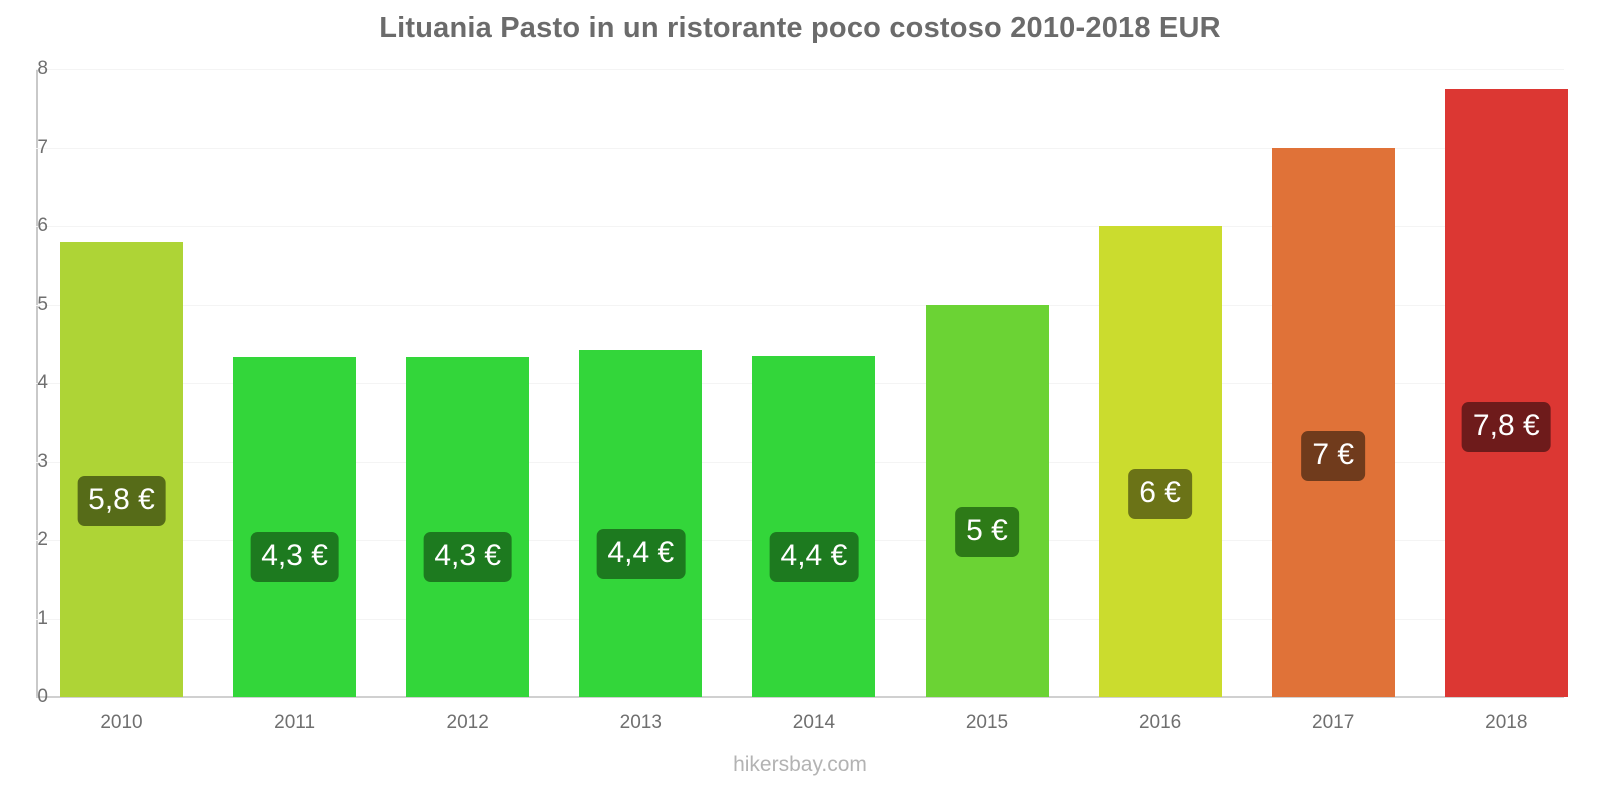 The width and height of the screenshot is (1600, 800). Describe the element at coordinates (42, 461) in the screenshot. I see `y-tick-label-3: 3` at that location.